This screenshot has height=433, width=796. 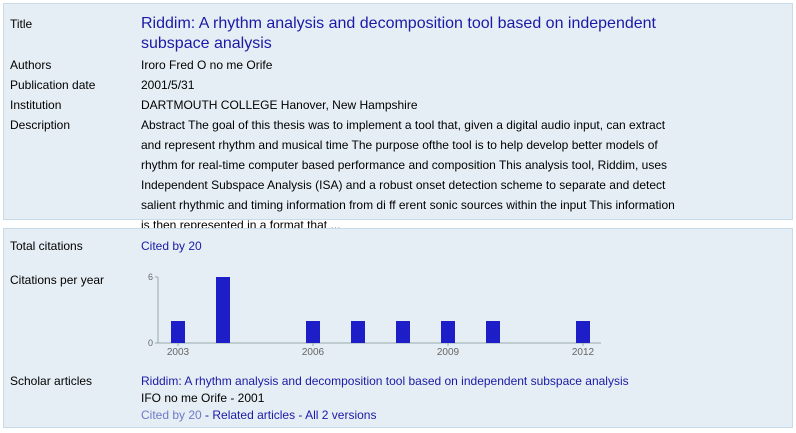 I want to click on x-tick-label: 2003, so click(x=178, y=352).